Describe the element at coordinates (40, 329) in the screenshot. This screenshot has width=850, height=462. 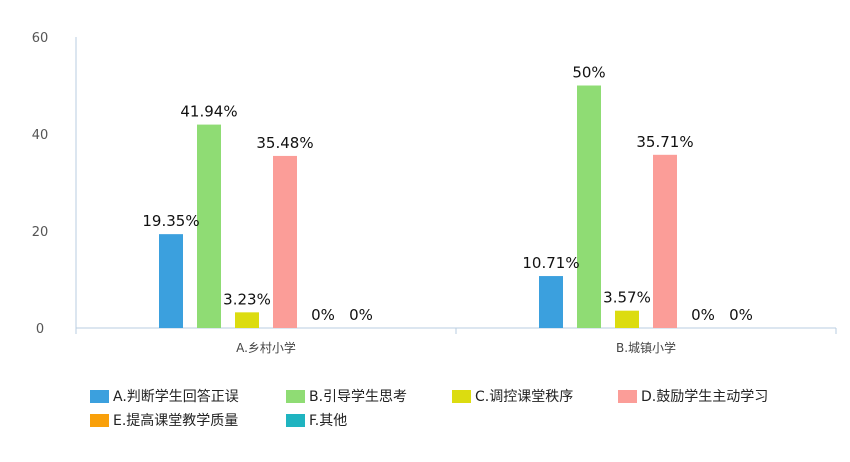
I see `y-tick-label: 0` at that location.